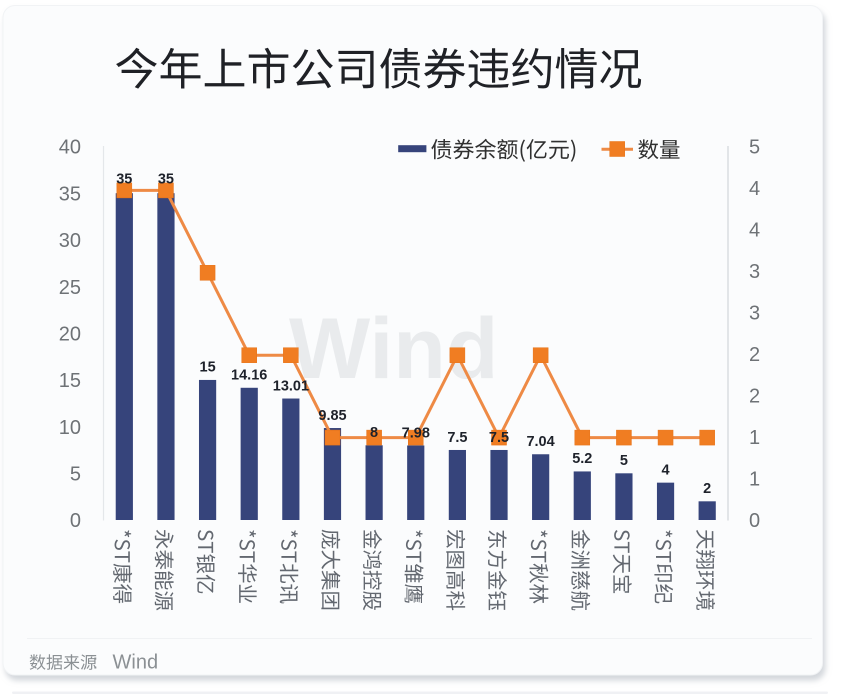 This screenshot has height=698, width=843. Describe the element at coordinates (416, 433) in the screenshot. I see `svg-text: 7.98` at that location.